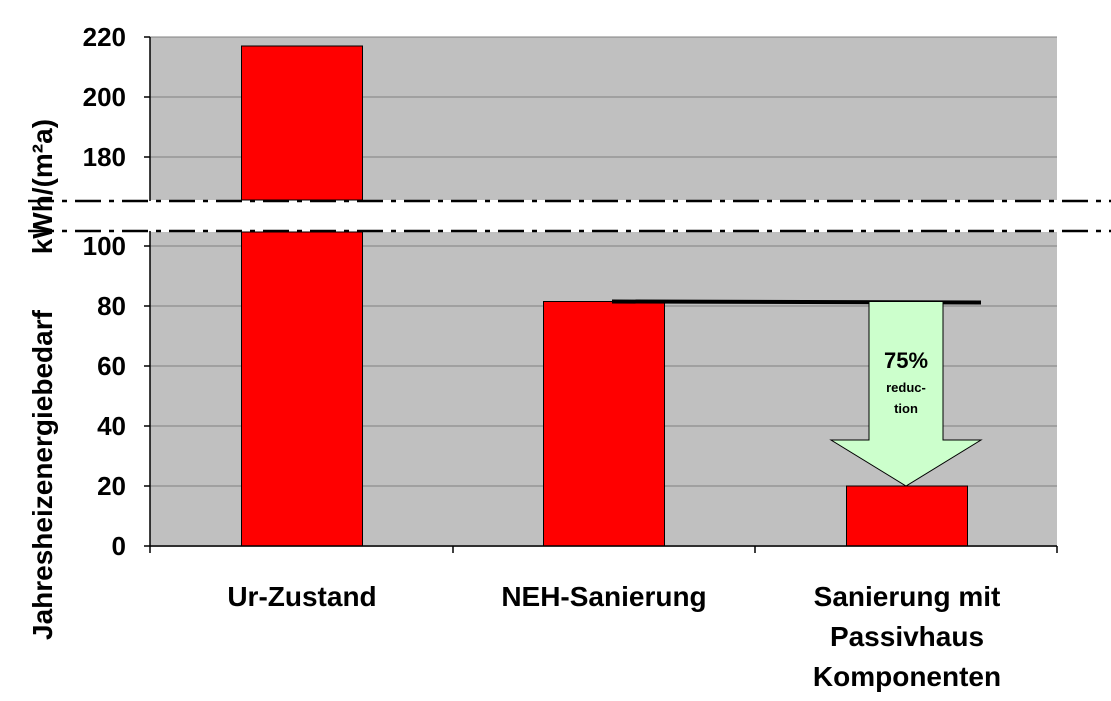 The width and height of the screenshot is (1111, 701). Describe the element at coordinates (111, 306) in the screenshot. I see `y-tick-label: 80` at that location.